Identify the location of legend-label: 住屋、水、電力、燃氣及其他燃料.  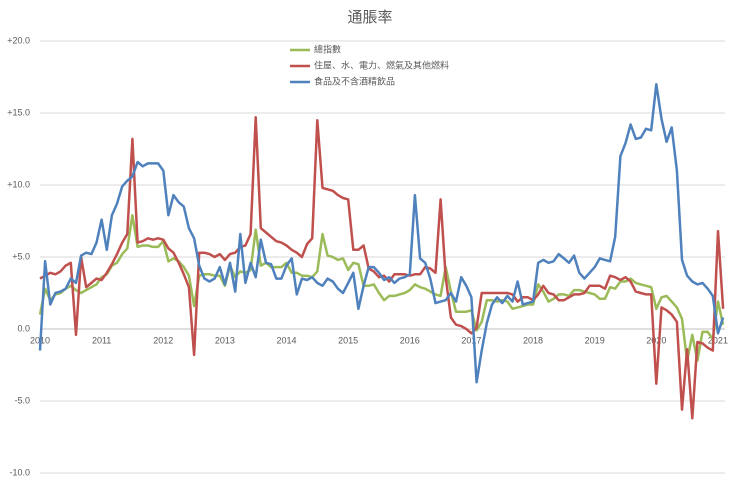
(381, 64).